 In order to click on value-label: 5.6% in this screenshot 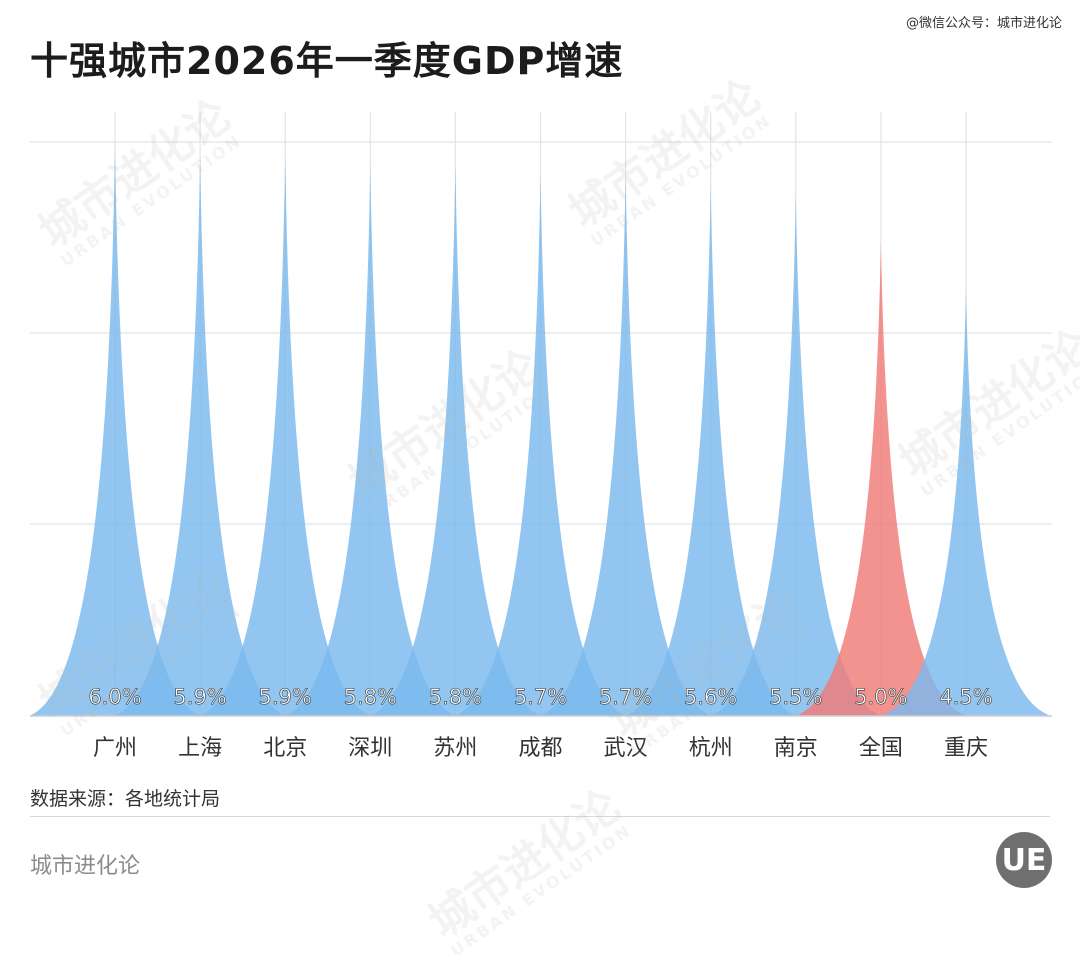, I will do `click(710, 697)`.